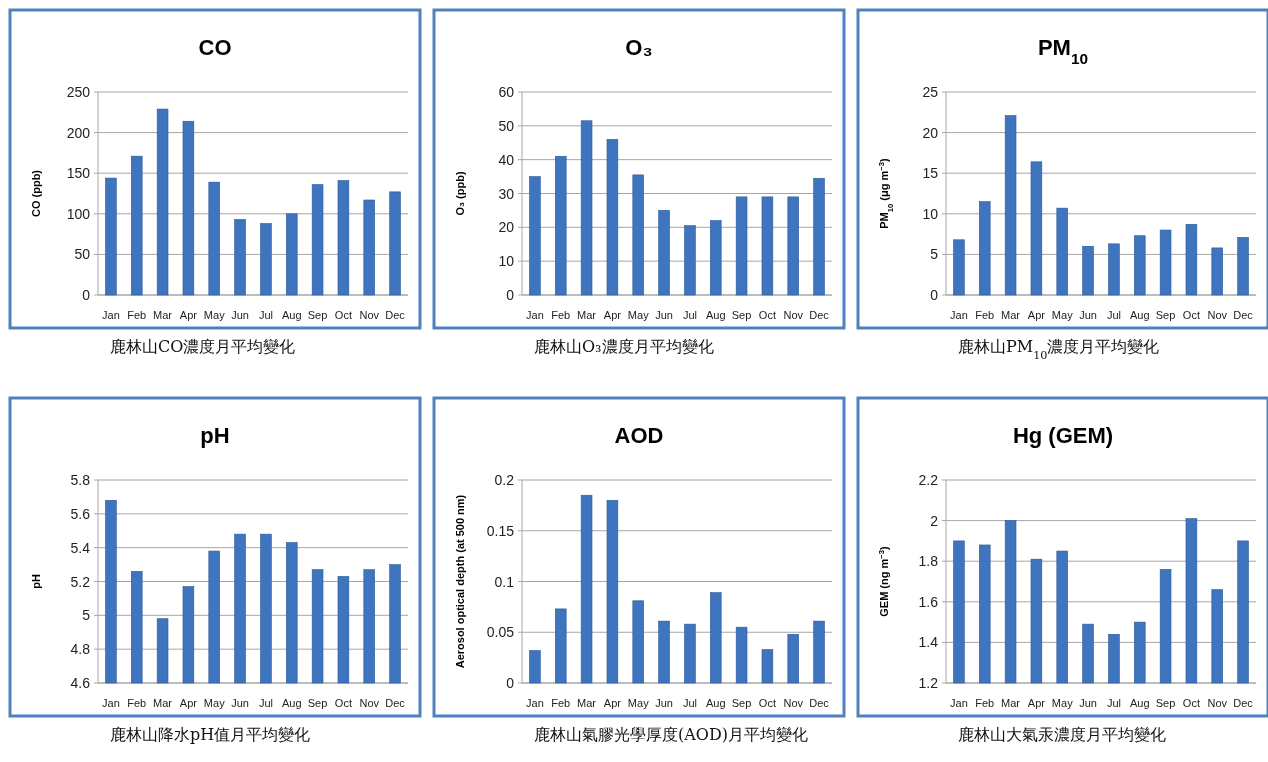 The image size is (1268, 762). What do you see at coordinates (1088, 315) in the screenshot?
I see `x-tick-label: Jun` at bounding box center [1088, 315].